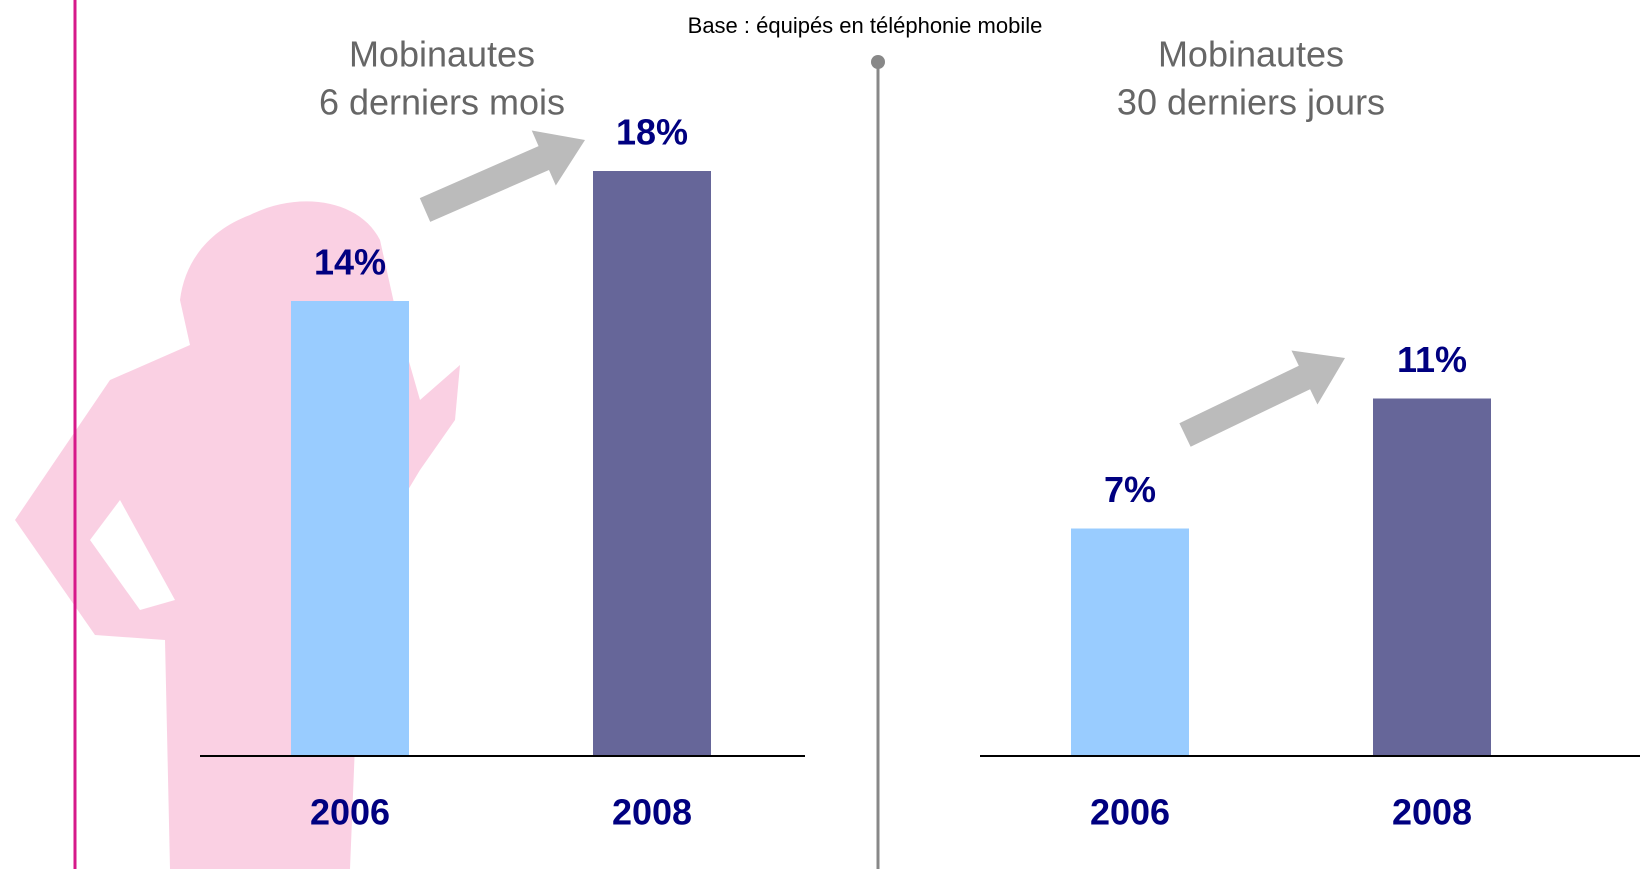 This screenshot has height=869, width=1640. What do you see at coordinates (878, 62) in the screenshot?
I see `divider-dot` at bounding box center [878, 62].